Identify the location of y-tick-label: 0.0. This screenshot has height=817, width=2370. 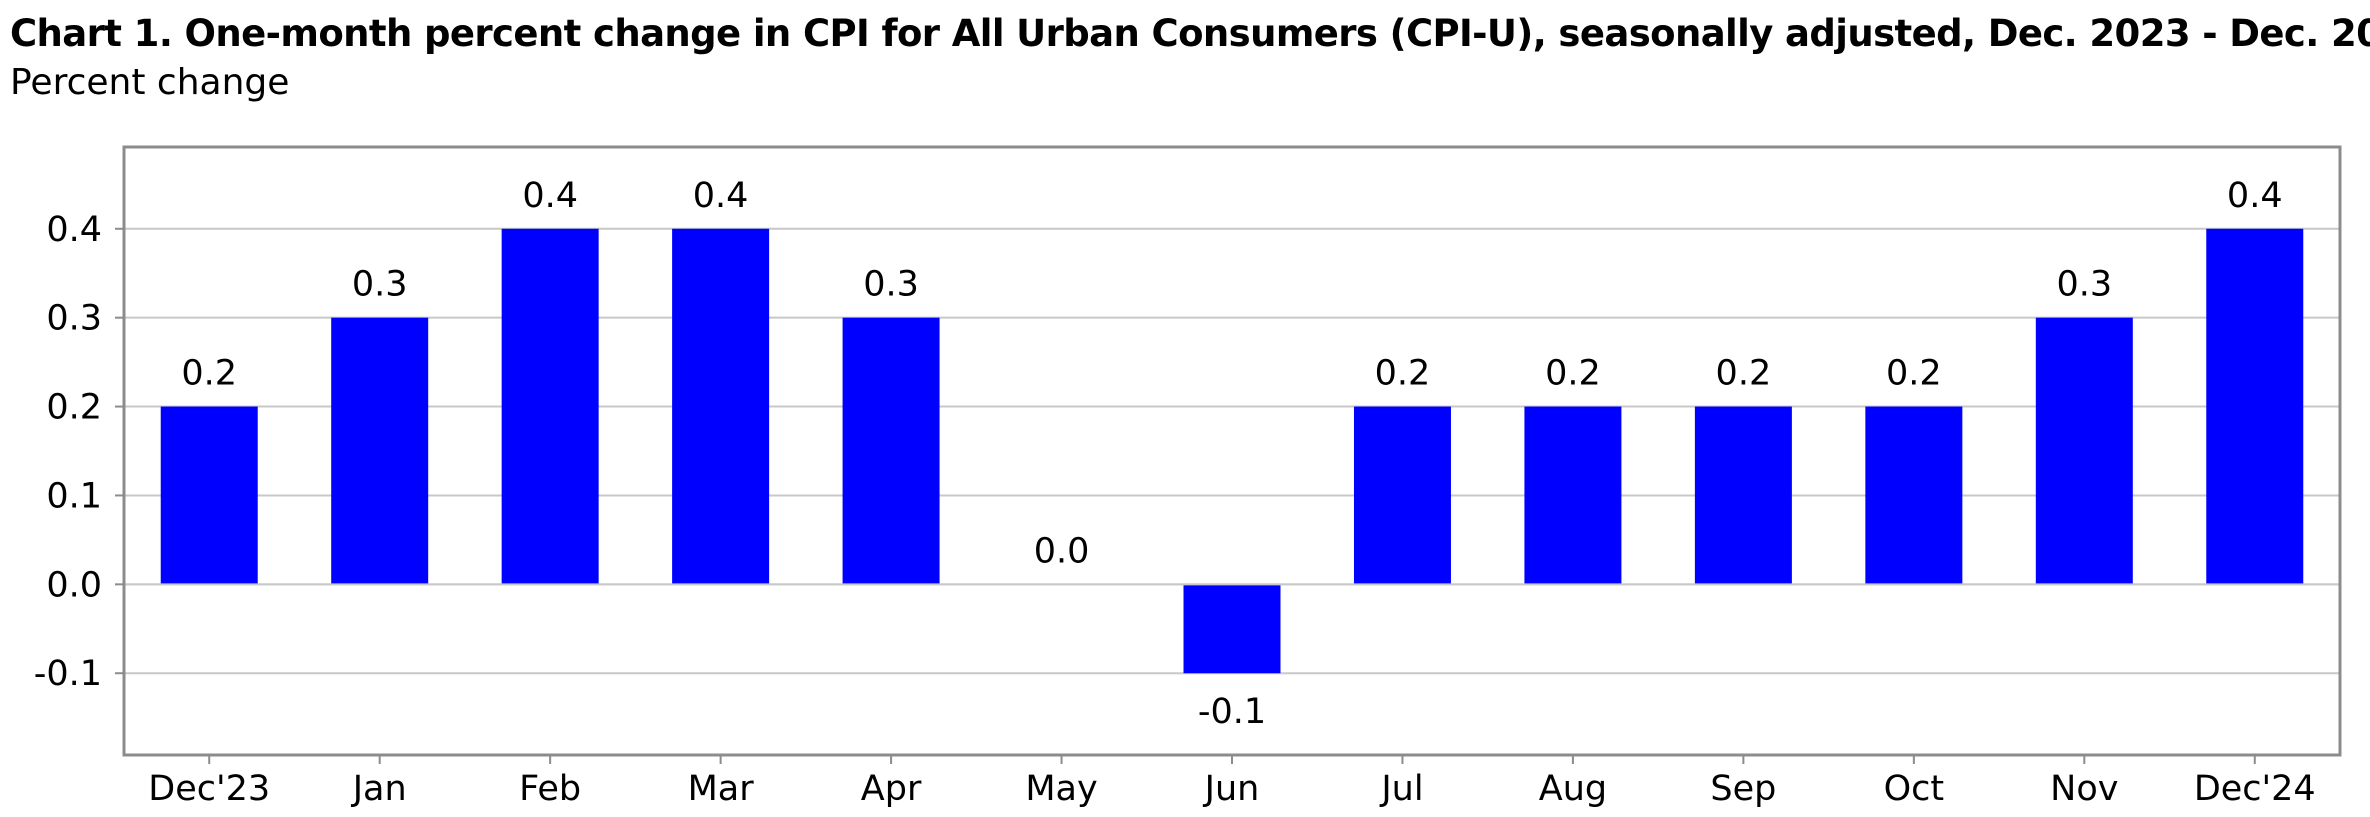
(74, 585).